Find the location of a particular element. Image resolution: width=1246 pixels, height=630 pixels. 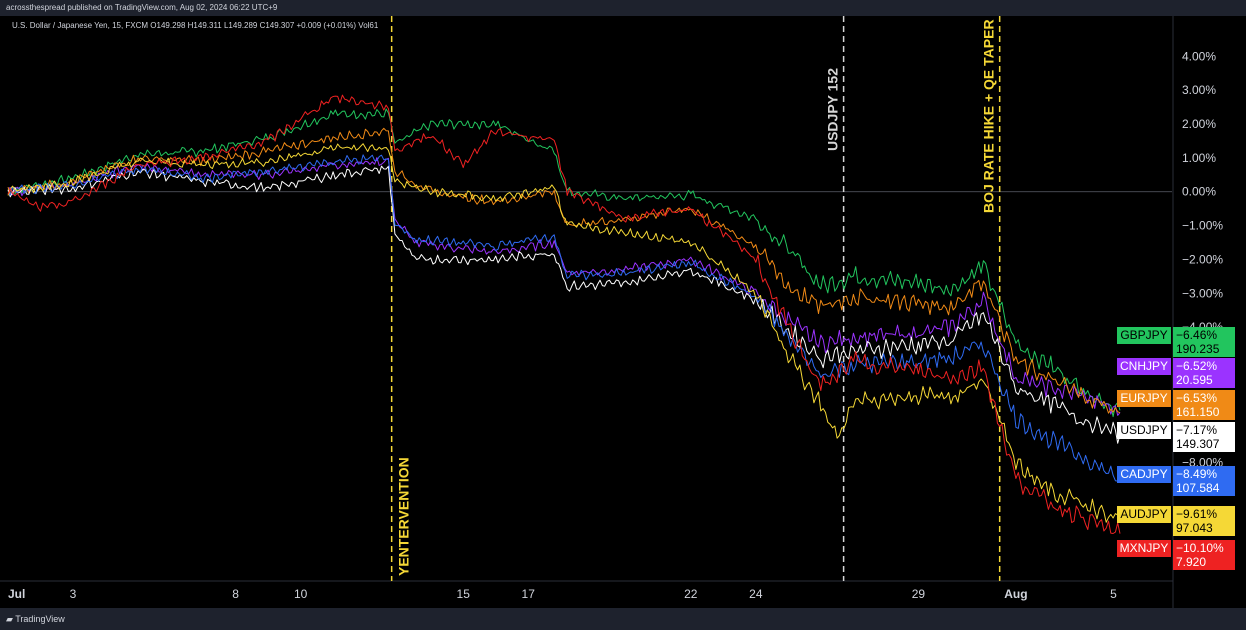

legend-change-percent: −6.46% is located at coordinates (1204, 335).